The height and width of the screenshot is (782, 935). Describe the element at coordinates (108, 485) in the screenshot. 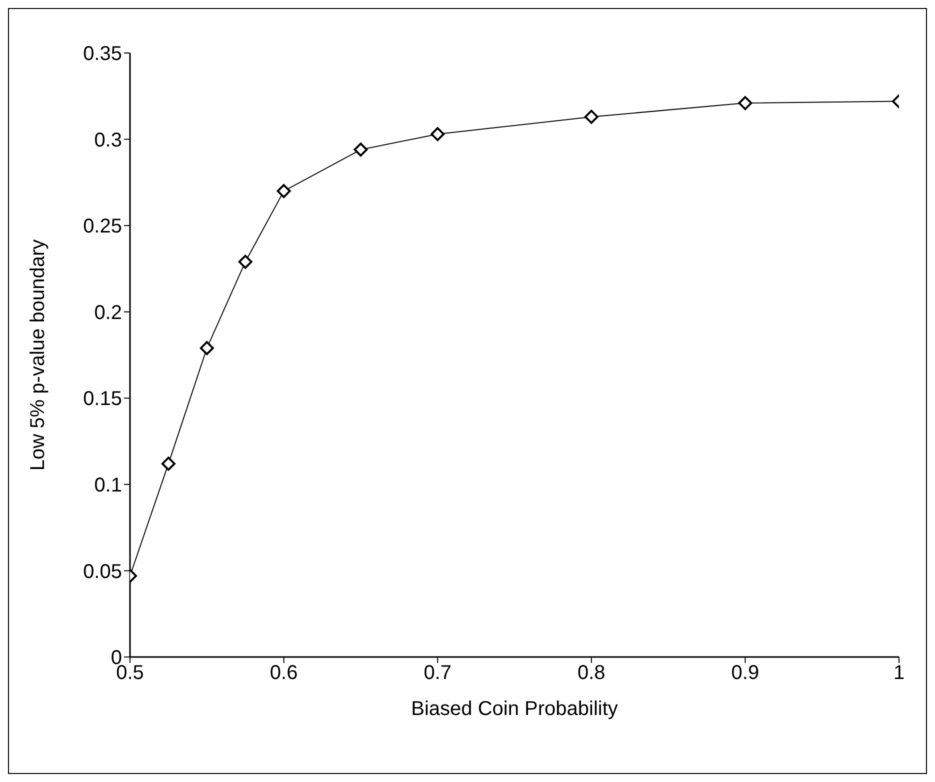

I see `y-tick-label: 0.1` at that location.